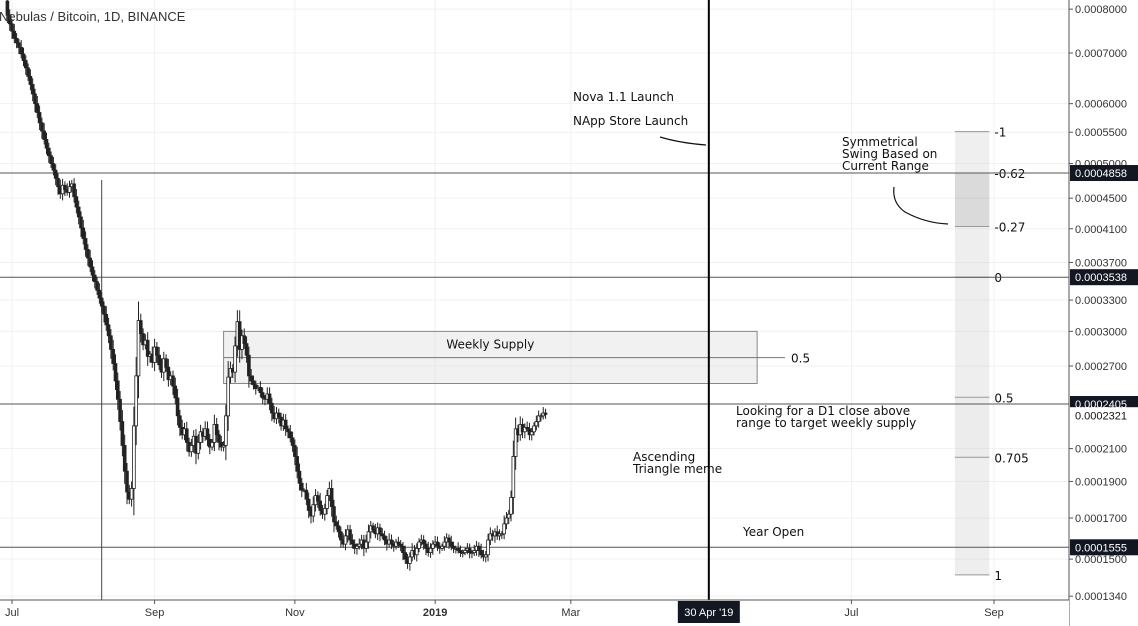  What do you see at coordinates (683, 141) in the screenshot?
I see `napp-arrow` at bounding box center [683, 141].